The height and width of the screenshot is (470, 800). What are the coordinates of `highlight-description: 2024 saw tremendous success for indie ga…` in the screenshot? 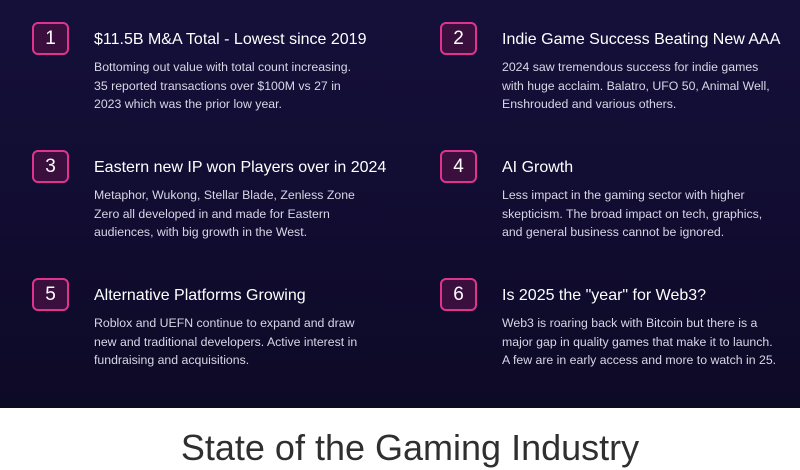 It's located at (636, 85).